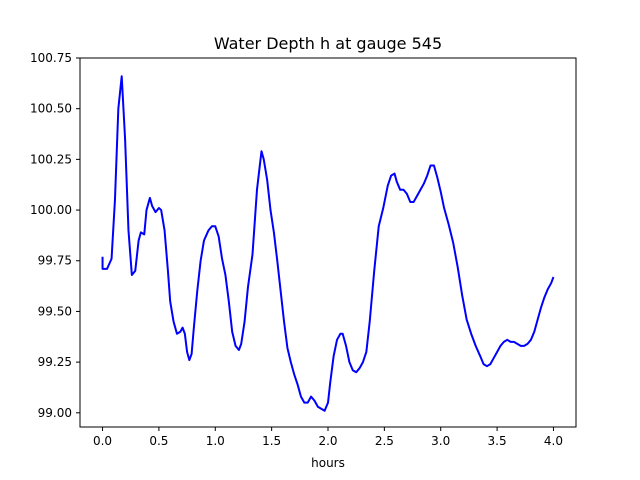 The image size is (640, 480). I want to click on y-tick-label: 99.25, so click(55, 362).